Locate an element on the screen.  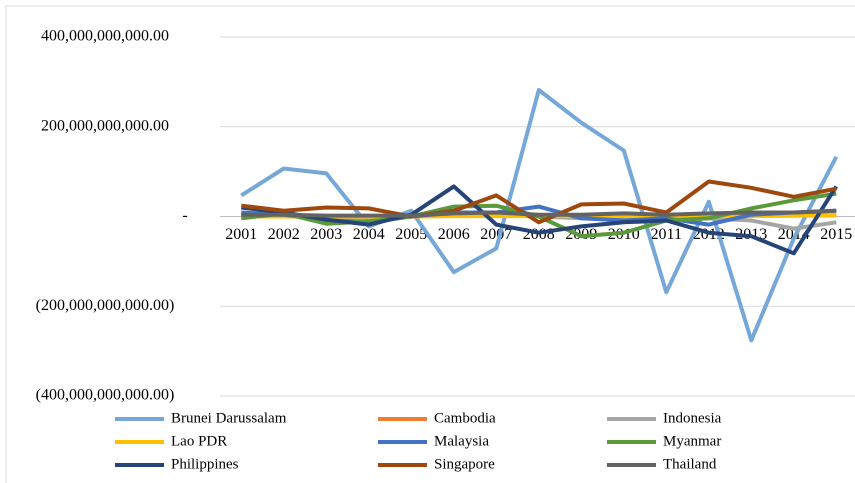
x-tick-label: 2001 is located at coordinates (241, 234).